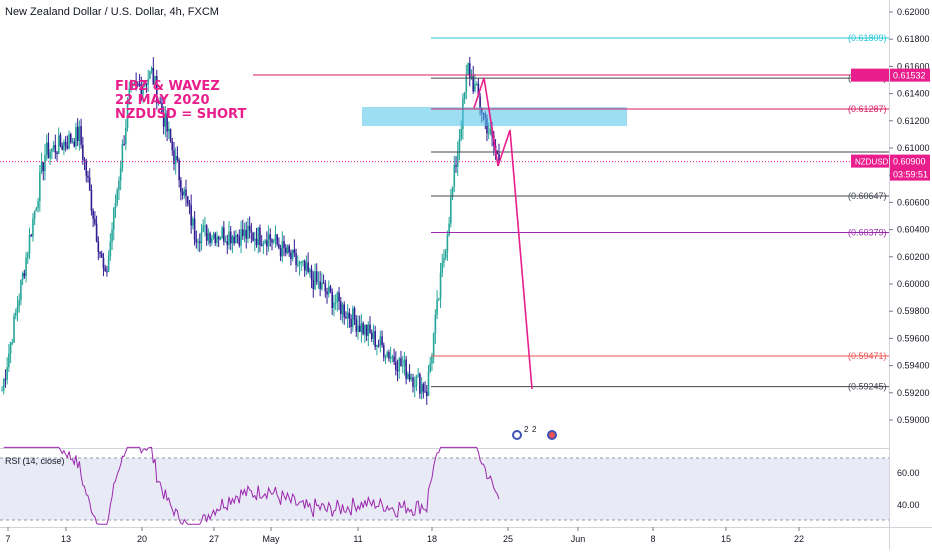  What do you see at coordinates (867, 38) in the screenshot?
I see `fib-level-label: (0.61809)` at bounding box center [867, 38].